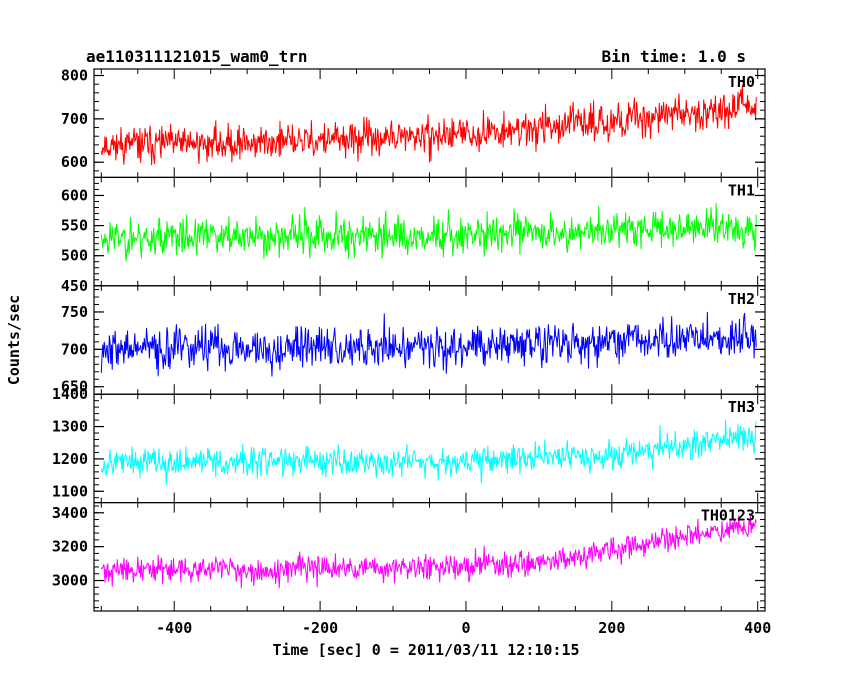  I want to click on y-axis-label: Counts/sec, so click(14, 340).